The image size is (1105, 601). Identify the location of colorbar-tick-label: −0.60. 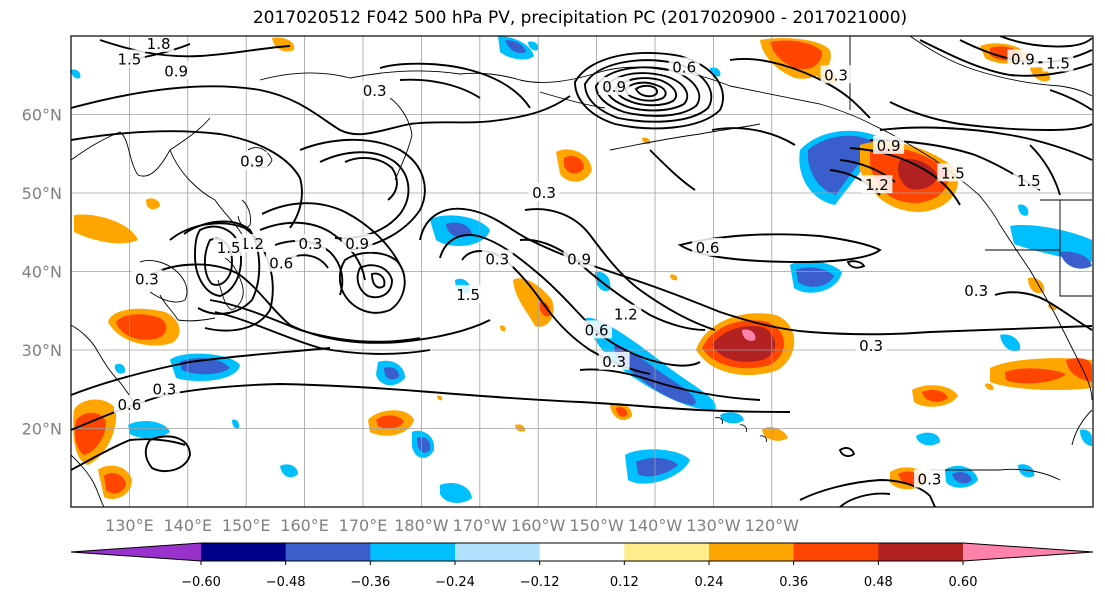
(201, 582).